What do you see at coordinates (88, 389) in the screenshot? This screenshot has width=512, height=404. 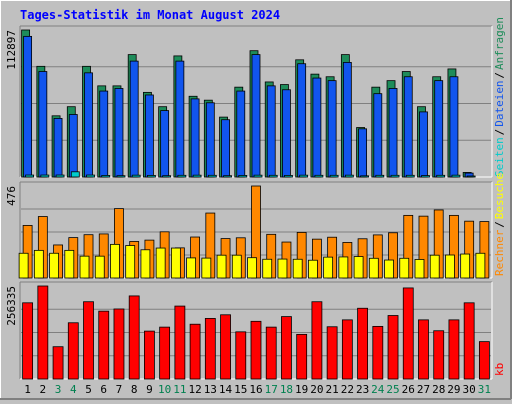 I see `x-label-5: 5` at bounding box center [88, 389].